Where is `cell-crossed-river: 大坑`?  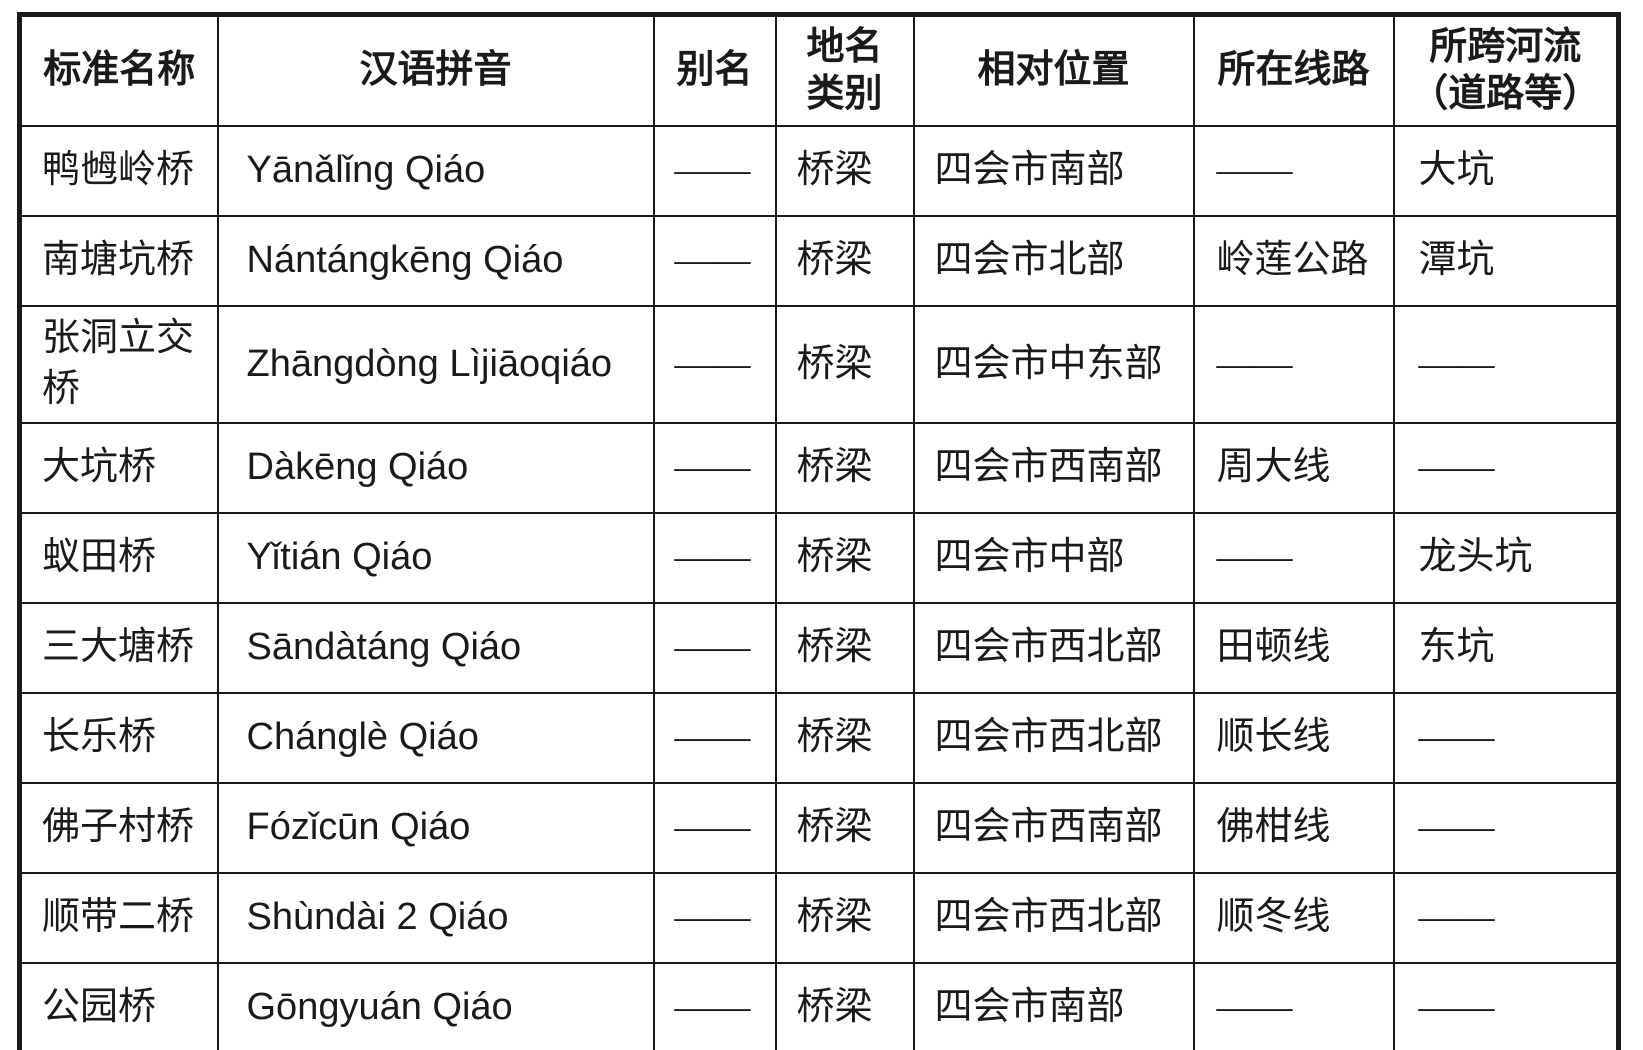
cell-crossed-river: 大坑 is located at coordinates (1506, 171).